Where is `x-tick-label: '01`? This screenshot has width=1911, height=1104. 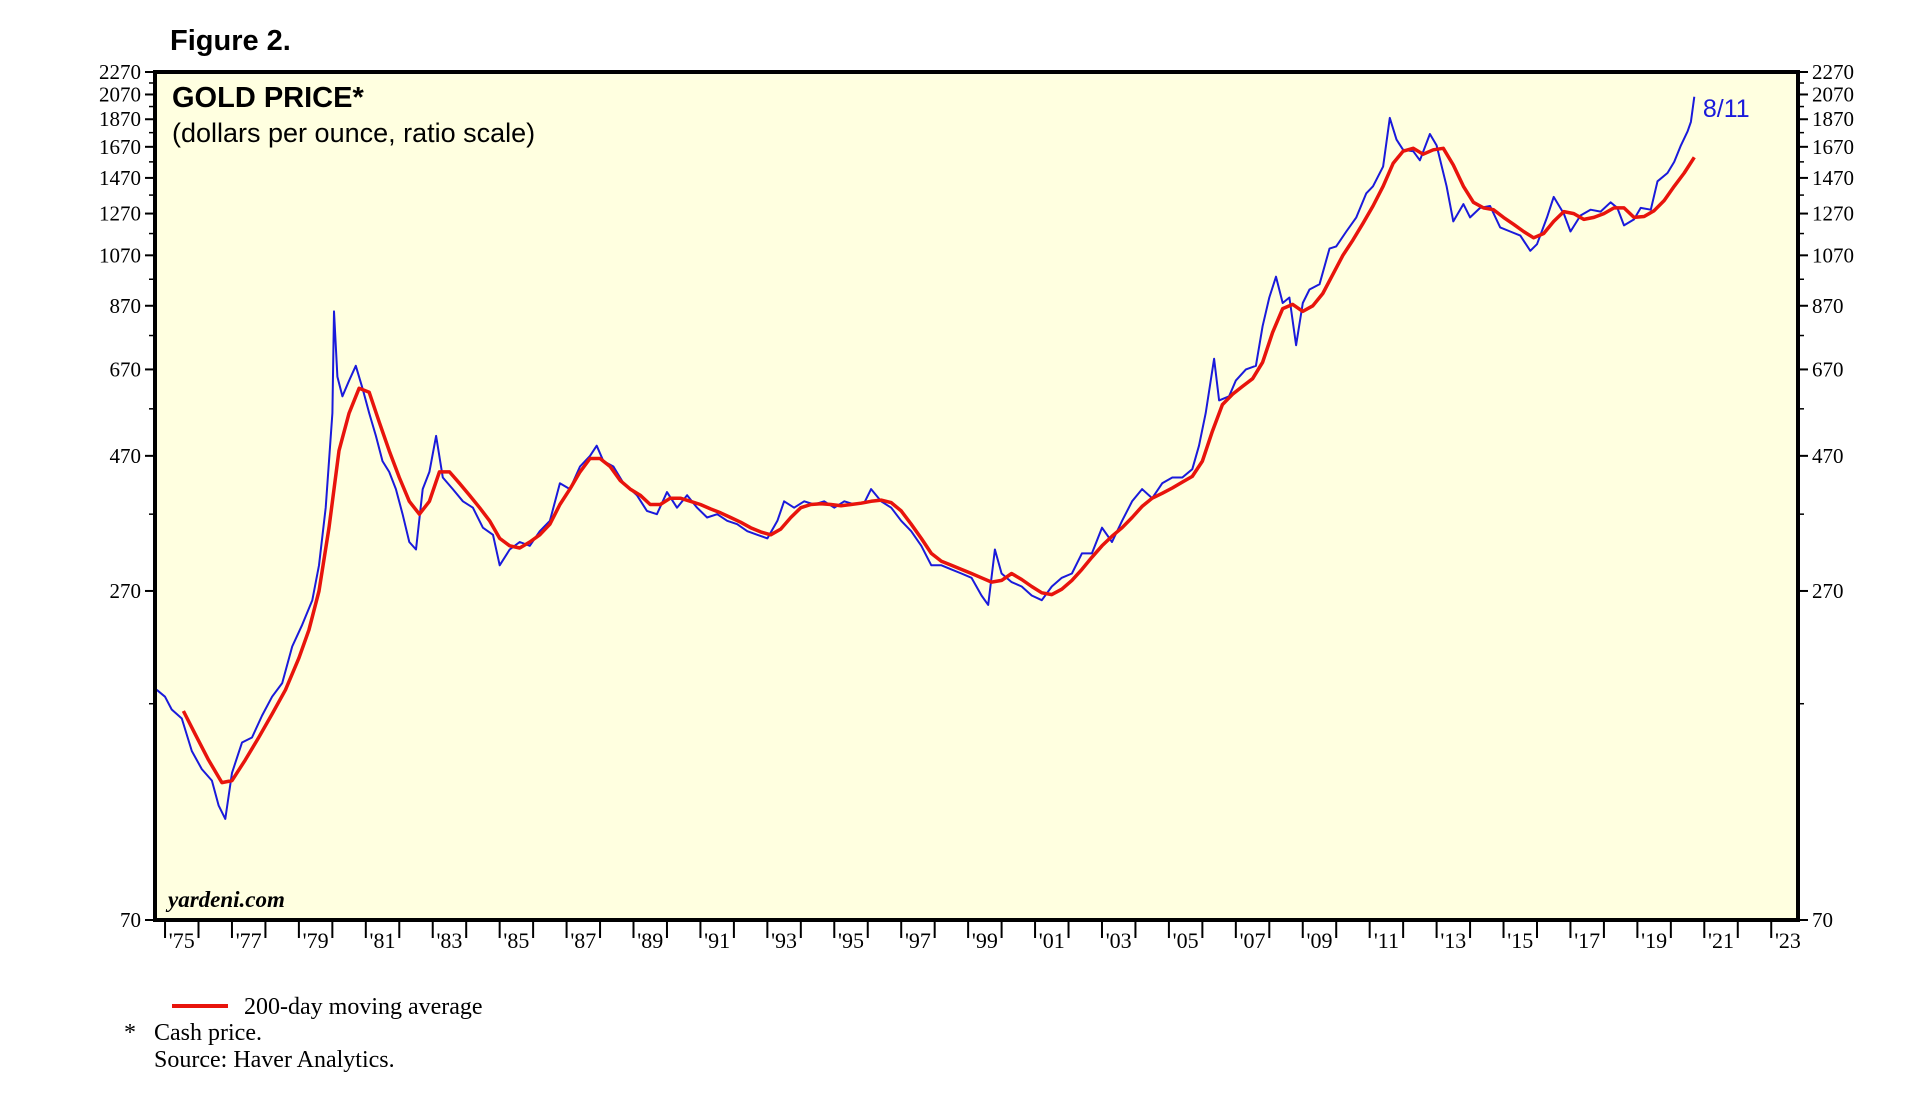
x-tick-label: '01 is located at coordinates (1052, 940).